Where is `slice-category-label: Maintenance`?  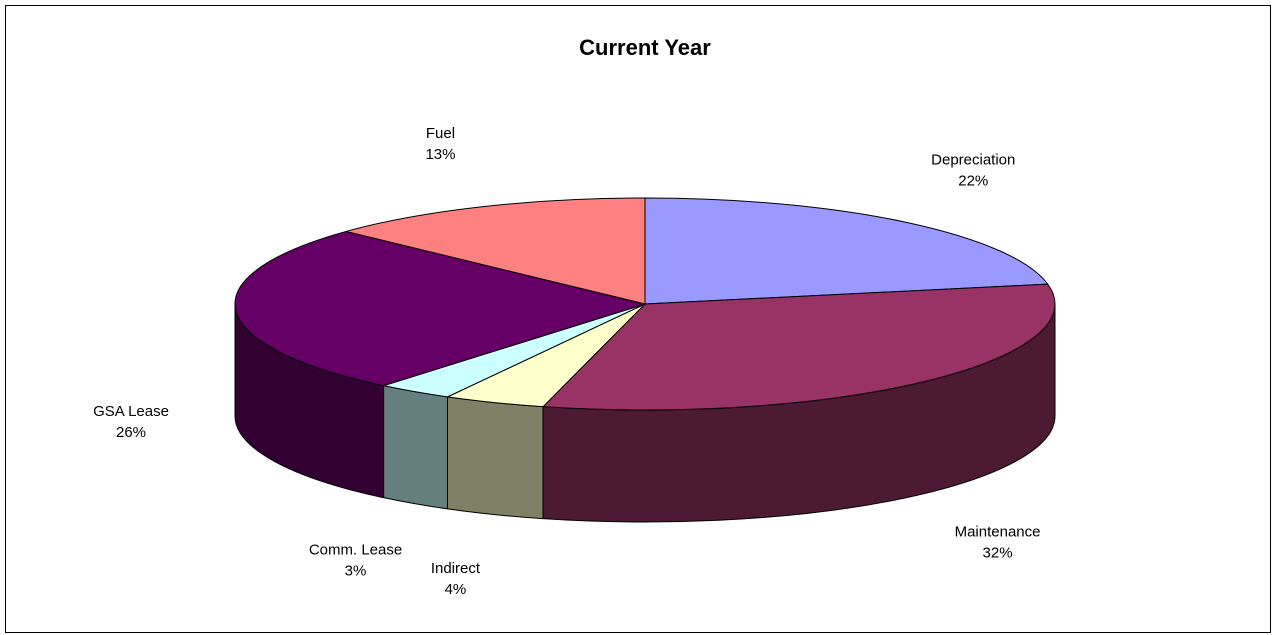
slice-category-label: Maintenance is located at coordinates (998, 532).